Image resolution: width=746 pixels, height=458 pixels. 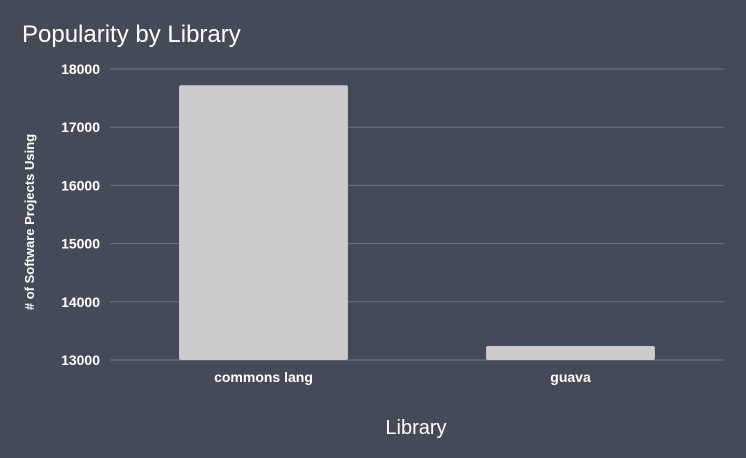 What do you see at coordinates (29, 222) in the screenshot?
I see `y-axis-title: # of Software Projects Using` at bounding box center [29, 222].